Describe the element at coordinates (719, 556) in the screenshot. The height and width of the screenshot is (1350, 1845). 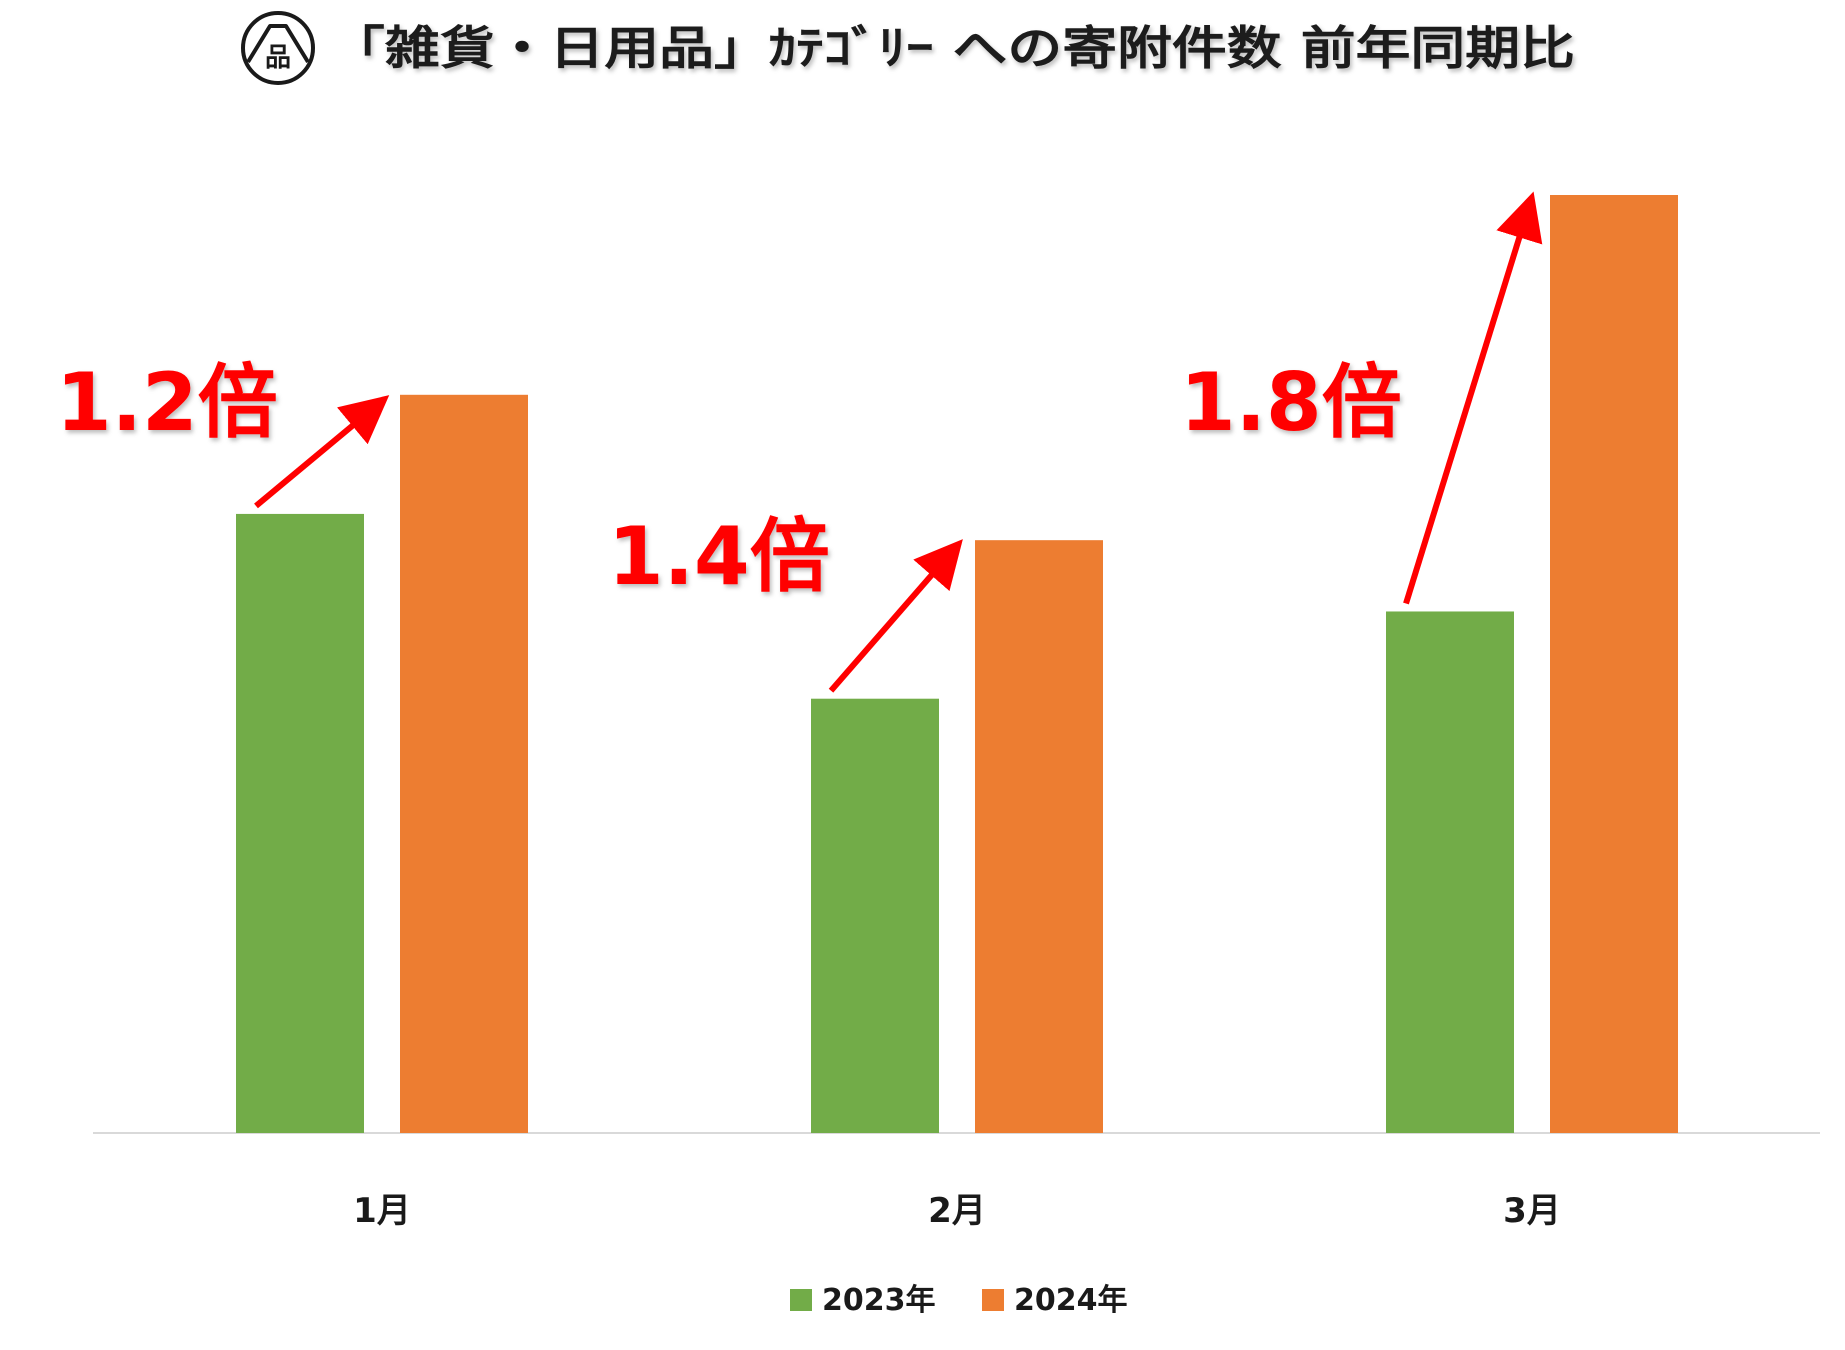
I see `ratio-label-2月: 1.4倍` at that location.